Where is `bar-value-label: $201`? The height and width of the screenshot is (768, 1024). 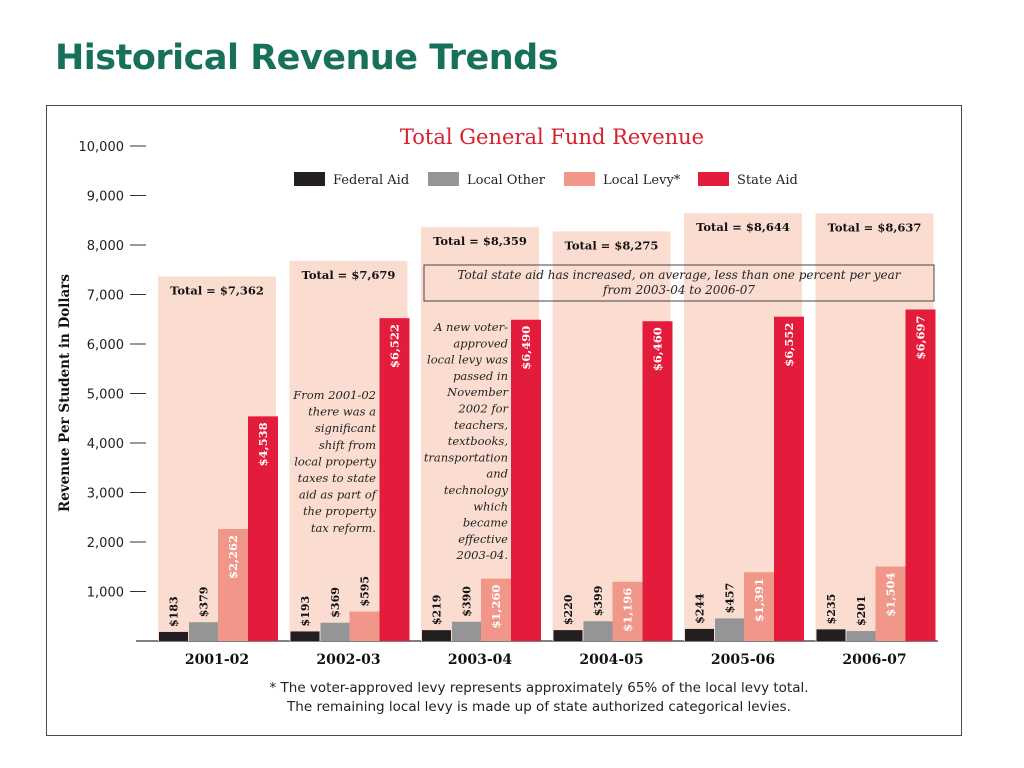
bar-value-label: $201 is located at coordinates (861, 610).